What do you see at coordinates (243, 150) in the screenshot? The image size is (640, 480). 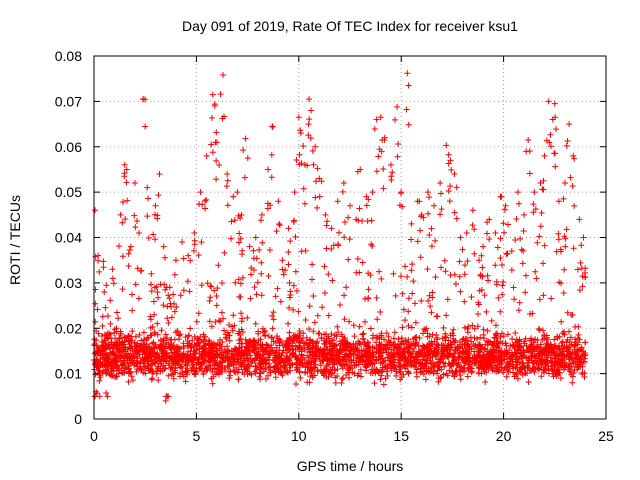 I see `data-point-36-c2` at bounding box center [243, 150].